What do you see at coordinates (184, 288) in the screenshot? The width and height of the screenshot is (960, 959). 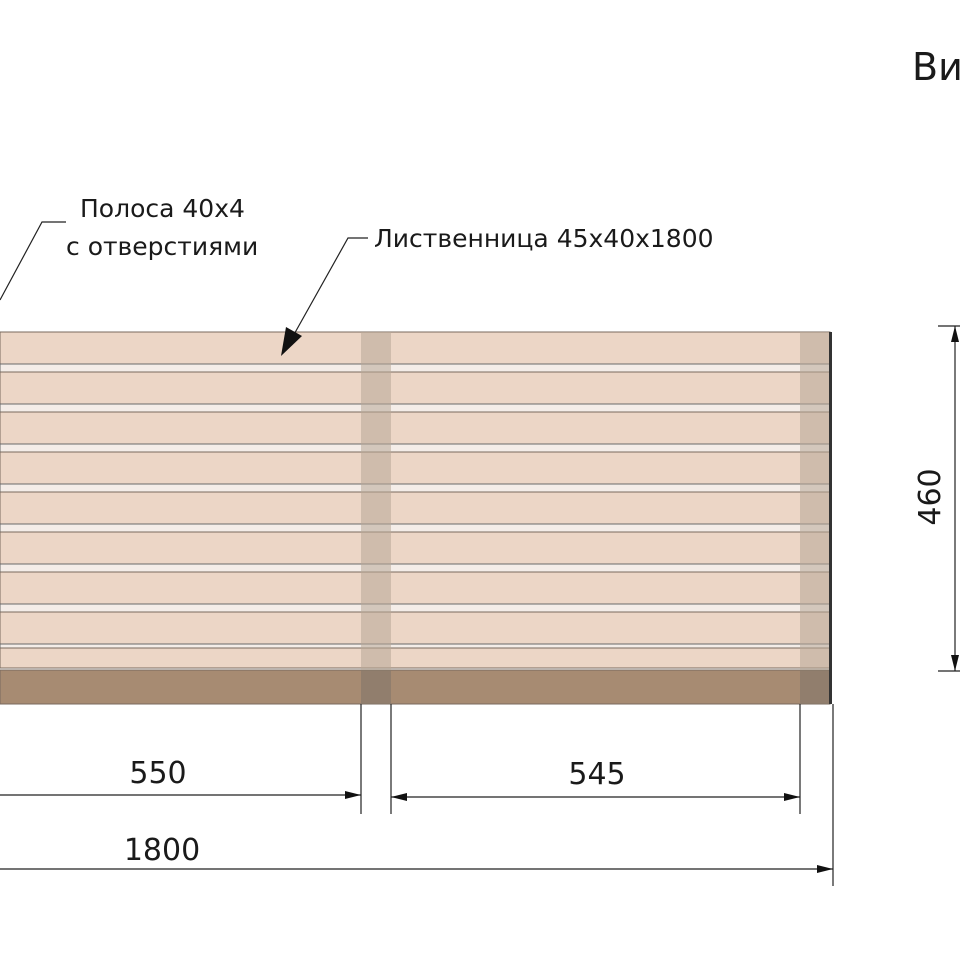 I see `leader-lines` at bounding box center [184, 288].